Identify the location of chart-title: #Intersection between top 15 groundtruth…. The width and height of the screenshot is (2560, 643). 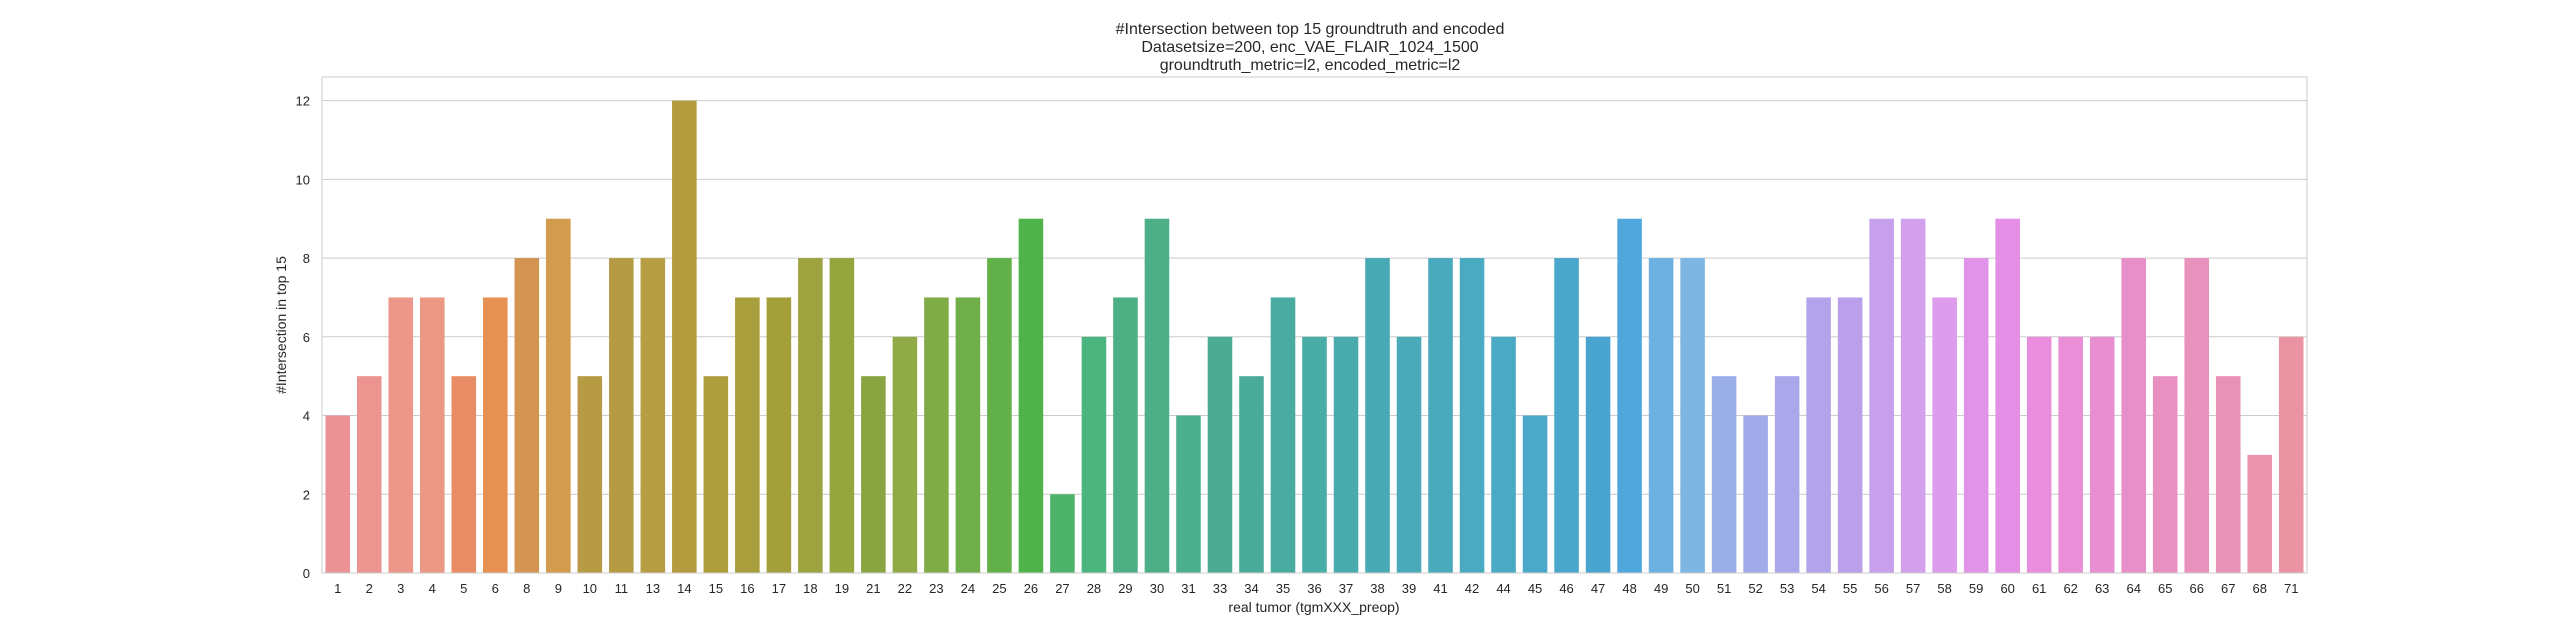
(1310, 47).